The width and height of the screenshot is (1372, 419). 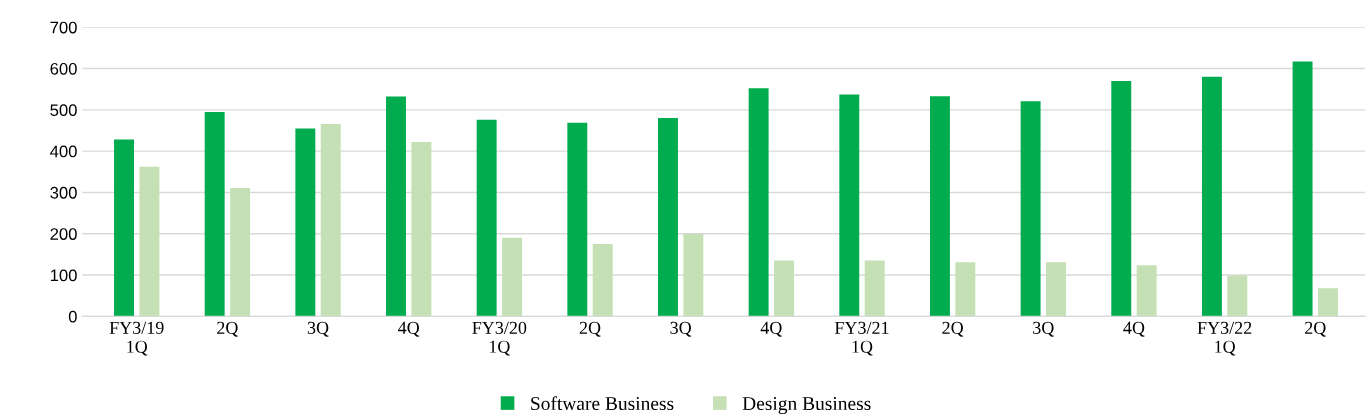 What do you see at coordinates (63, 27) in the screenshot?
I see `y-tick-label: 700` at bounding box center [63, 27].